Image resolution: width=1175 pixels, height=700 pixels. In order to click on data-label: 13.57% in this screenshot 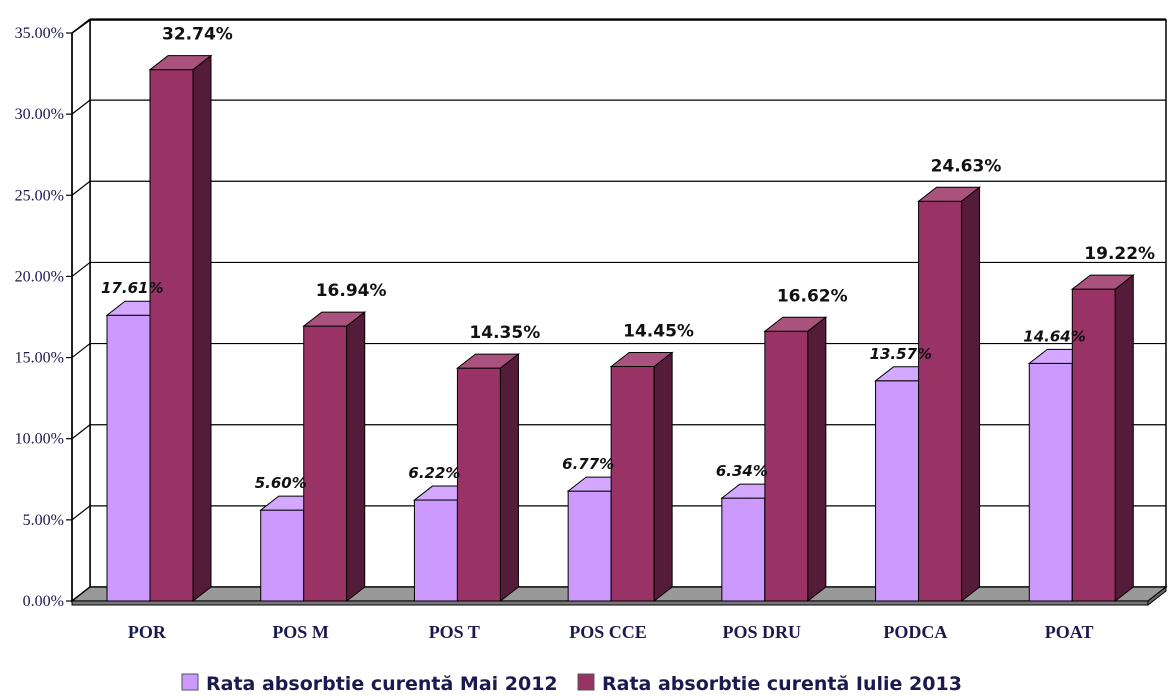, I will do `click(901, 354)`.